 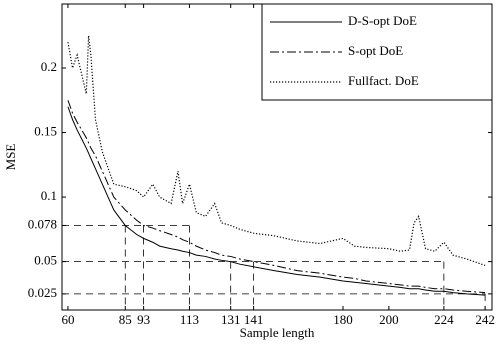 What do you see at coordinates (231, 319) in the screenshot?
I see `x-tick-label: 131` at bounding box center [231, 319].